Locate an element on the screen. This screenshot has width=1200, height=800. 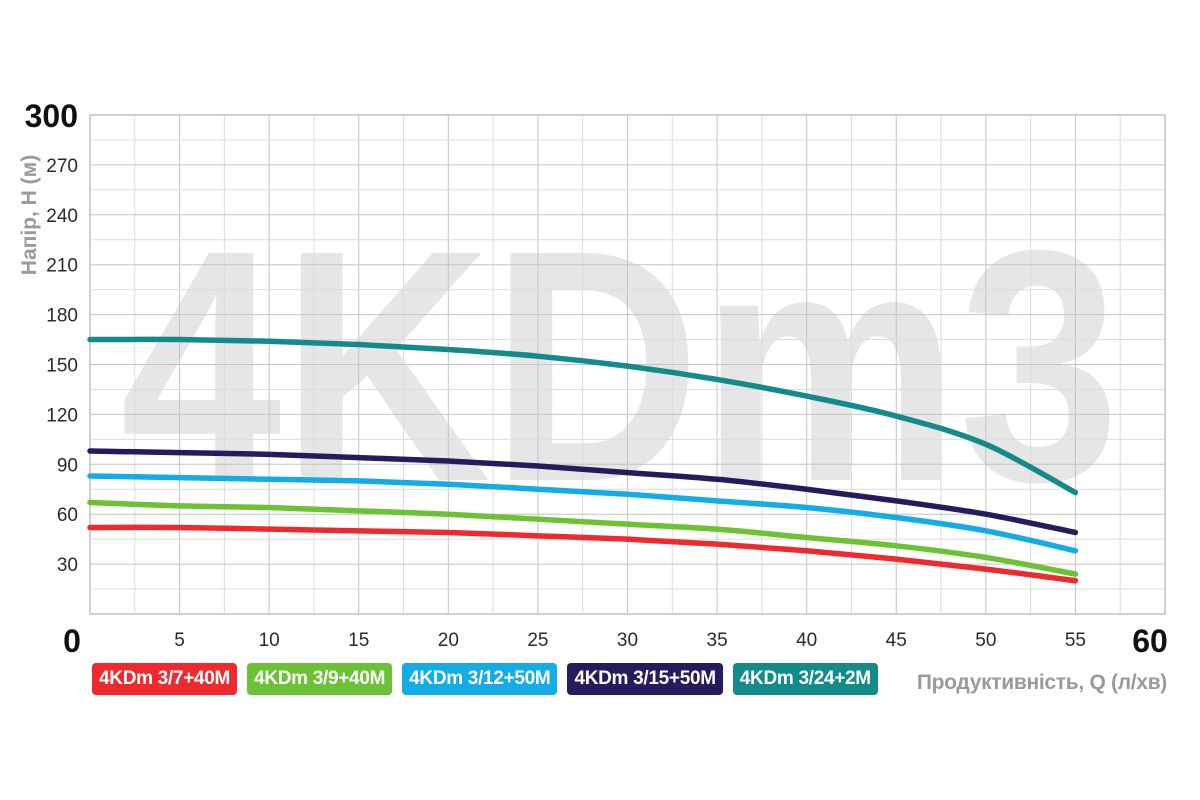
x-tick-label: 40 is located at coordinates (806, 640).